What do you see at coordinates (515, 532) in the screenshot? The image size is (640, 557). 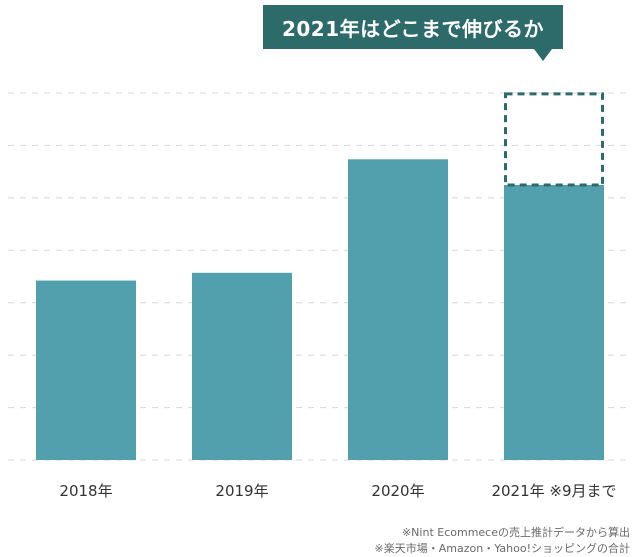 I see `source-note: ※Nint Ecommeceの売上推計データから算出` at bounding box center [515, 532].